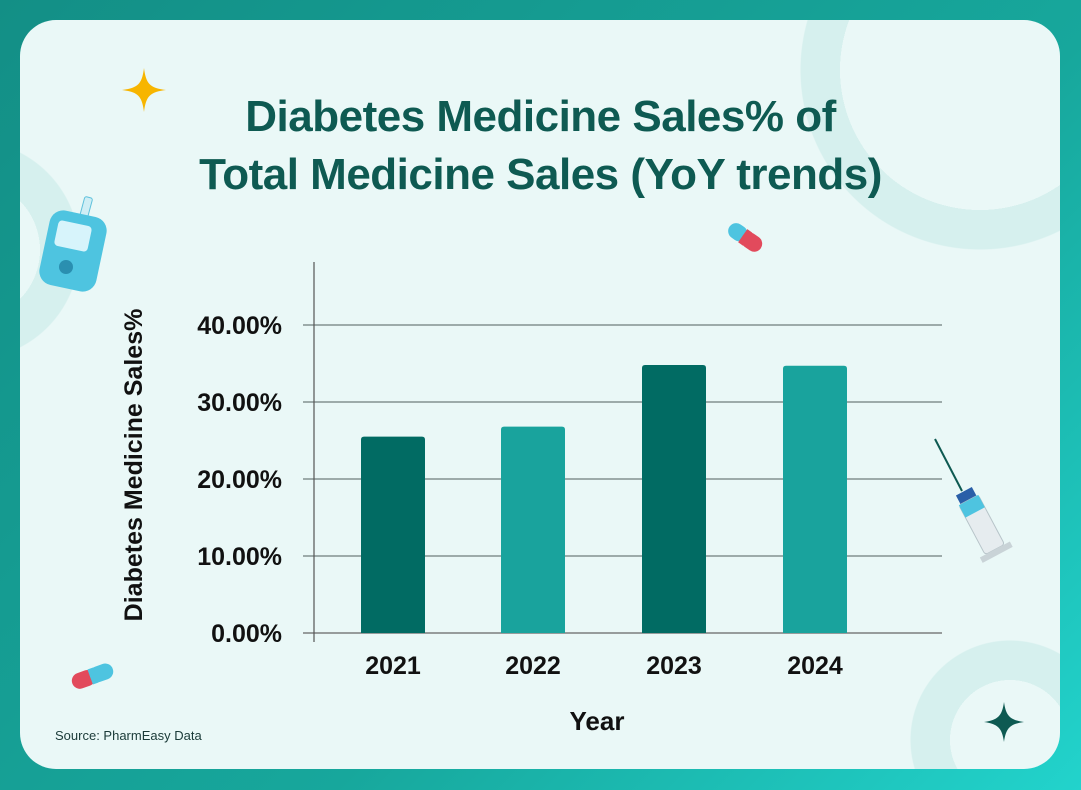 The height and width of the screenshot is (790, 1081). What do you see at coordinates (73, 244) in the screenshot?
I see `glucose-meter-icon` at bounding box center [73, 244].